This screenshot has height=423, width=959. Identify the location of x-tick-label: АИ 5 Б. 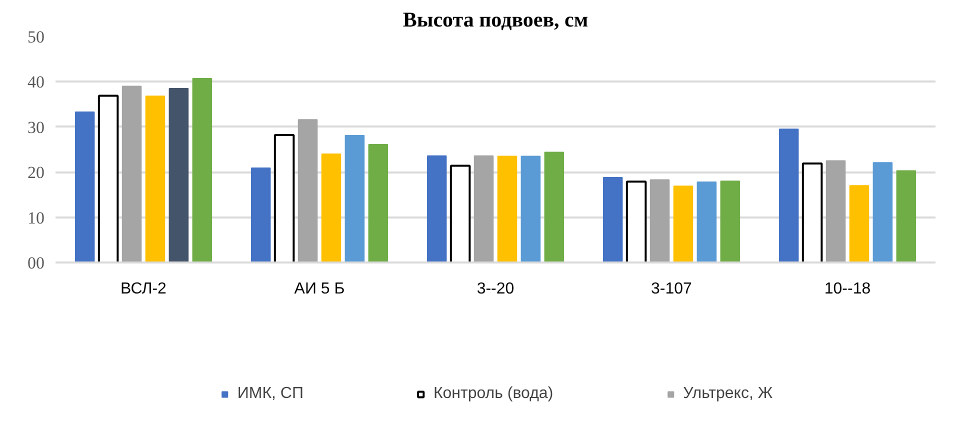
(319, 289).